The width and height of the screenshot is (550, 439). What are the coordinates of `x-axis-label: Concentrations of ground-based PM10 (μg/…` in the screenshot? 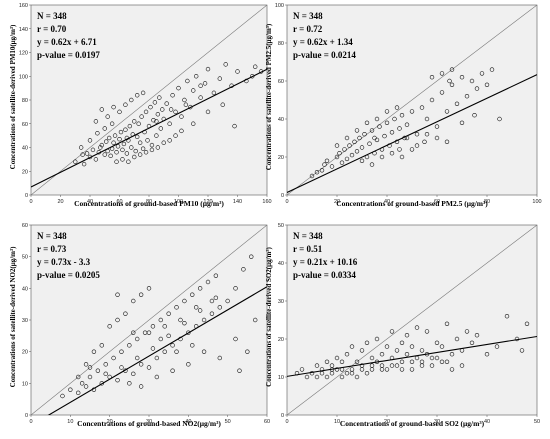 It's located at (149, 203).